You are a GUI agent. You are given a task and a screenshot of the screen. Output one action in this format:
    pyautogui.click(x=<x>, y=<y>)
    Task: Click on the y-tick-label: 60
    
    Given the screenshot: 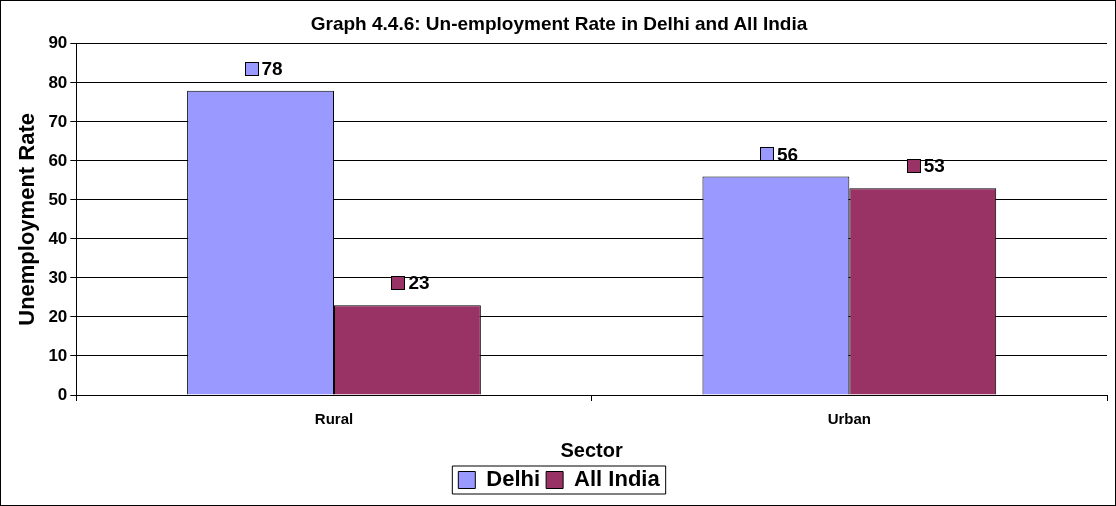 What is the action you would take?
    pyautogui.click(x=58, y=160)
    